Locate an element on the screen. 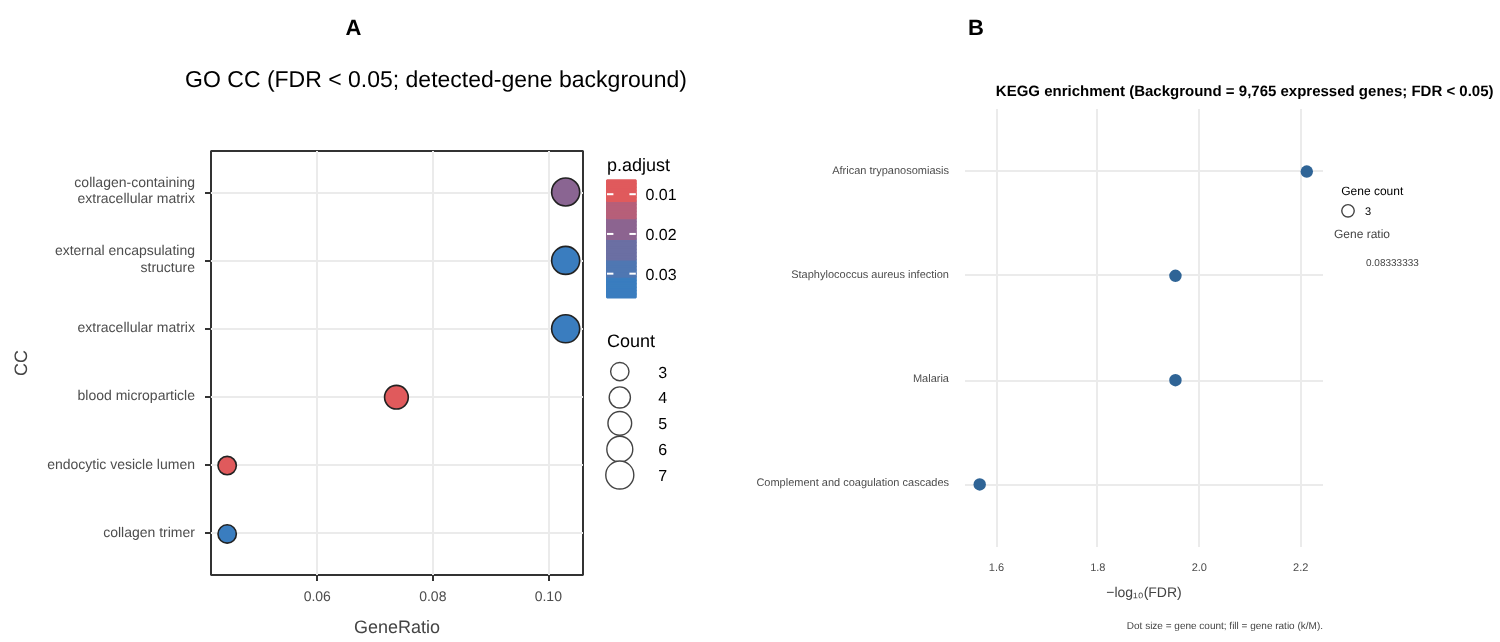 The height and width of the screenshot is (642, 1500). color-bar-label: 0.02 is located at coordinates (661, 234).